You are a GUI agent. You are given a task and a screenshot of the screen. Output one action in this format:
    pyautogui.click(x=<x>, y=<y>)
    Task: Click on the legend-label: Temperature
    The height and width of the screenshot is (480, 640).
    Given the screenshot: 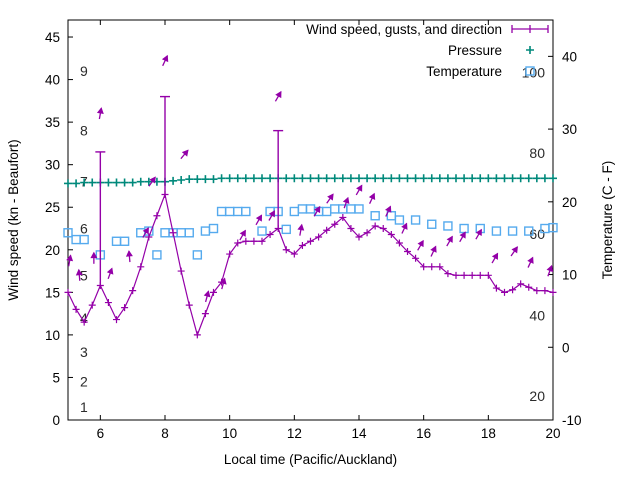 What is the action you would take?
    pyautogui.click(x=464, y=71)
    